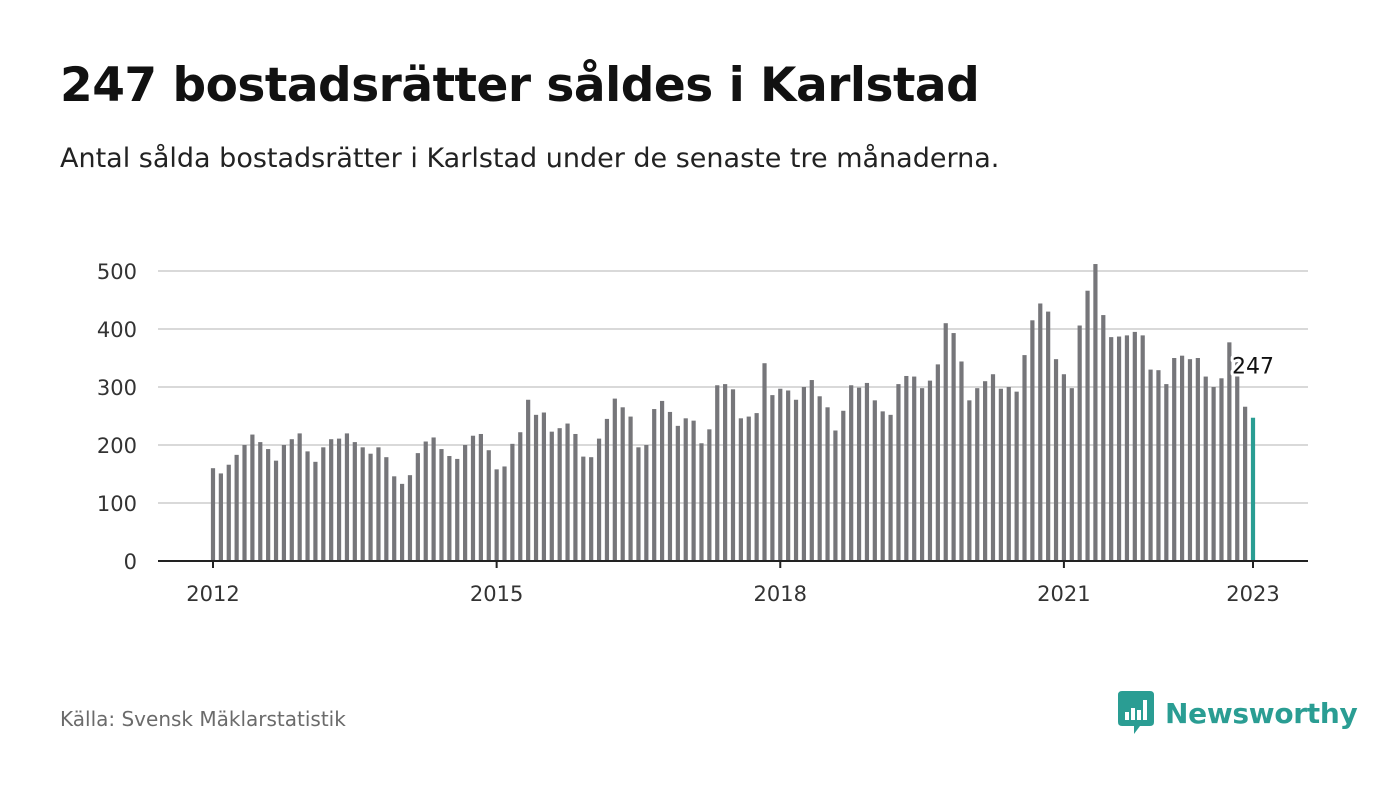 The width and height of the screenshot is (1400, 794). Describe the element at coordinates (117, 330) in the screenshot. I see `y-tick-label: 400` at that location.